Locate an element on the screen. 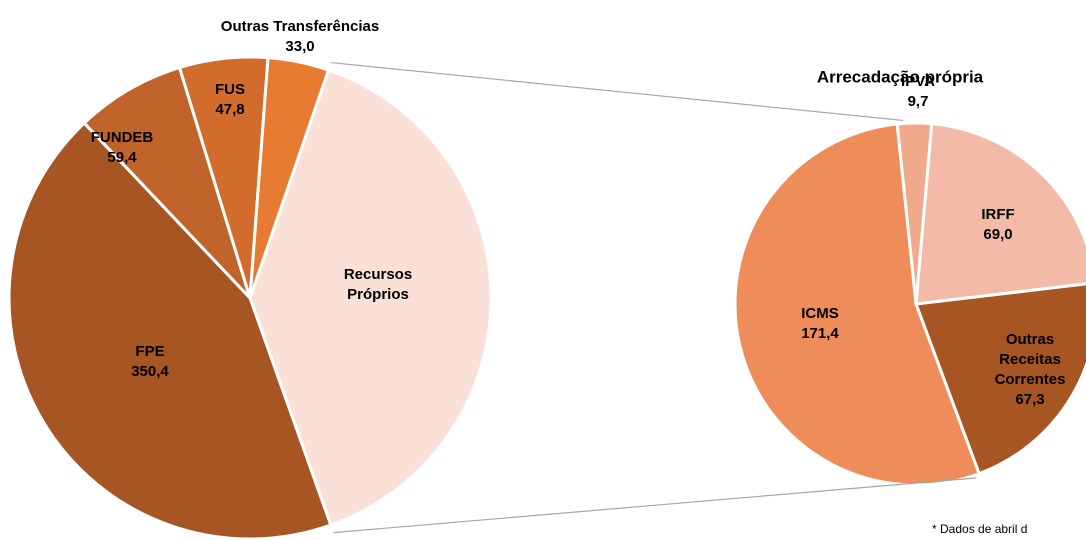 The image size is (1086, 540). value-label: 33,0 is located at coordinates (299, 46).